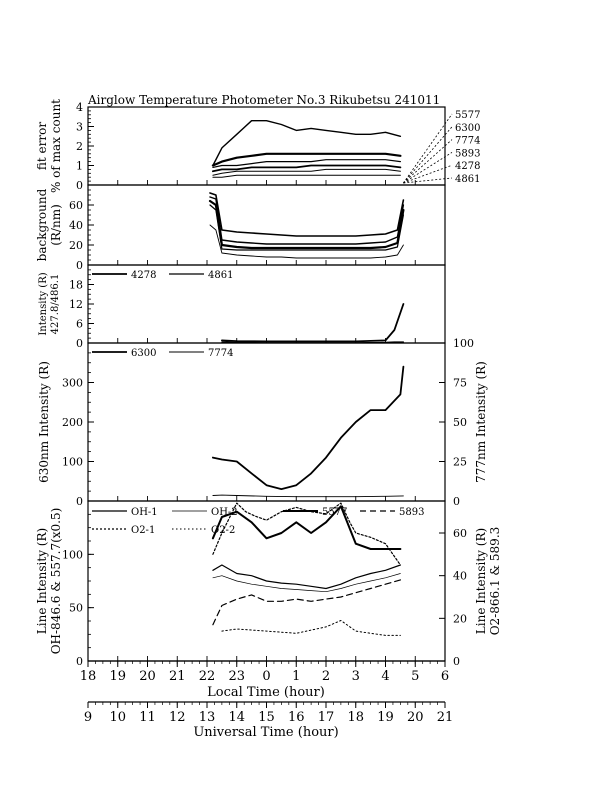 The height and width of the screenshot is (792, 612). I want to click on legend-label: 5893, so click(411, 512).